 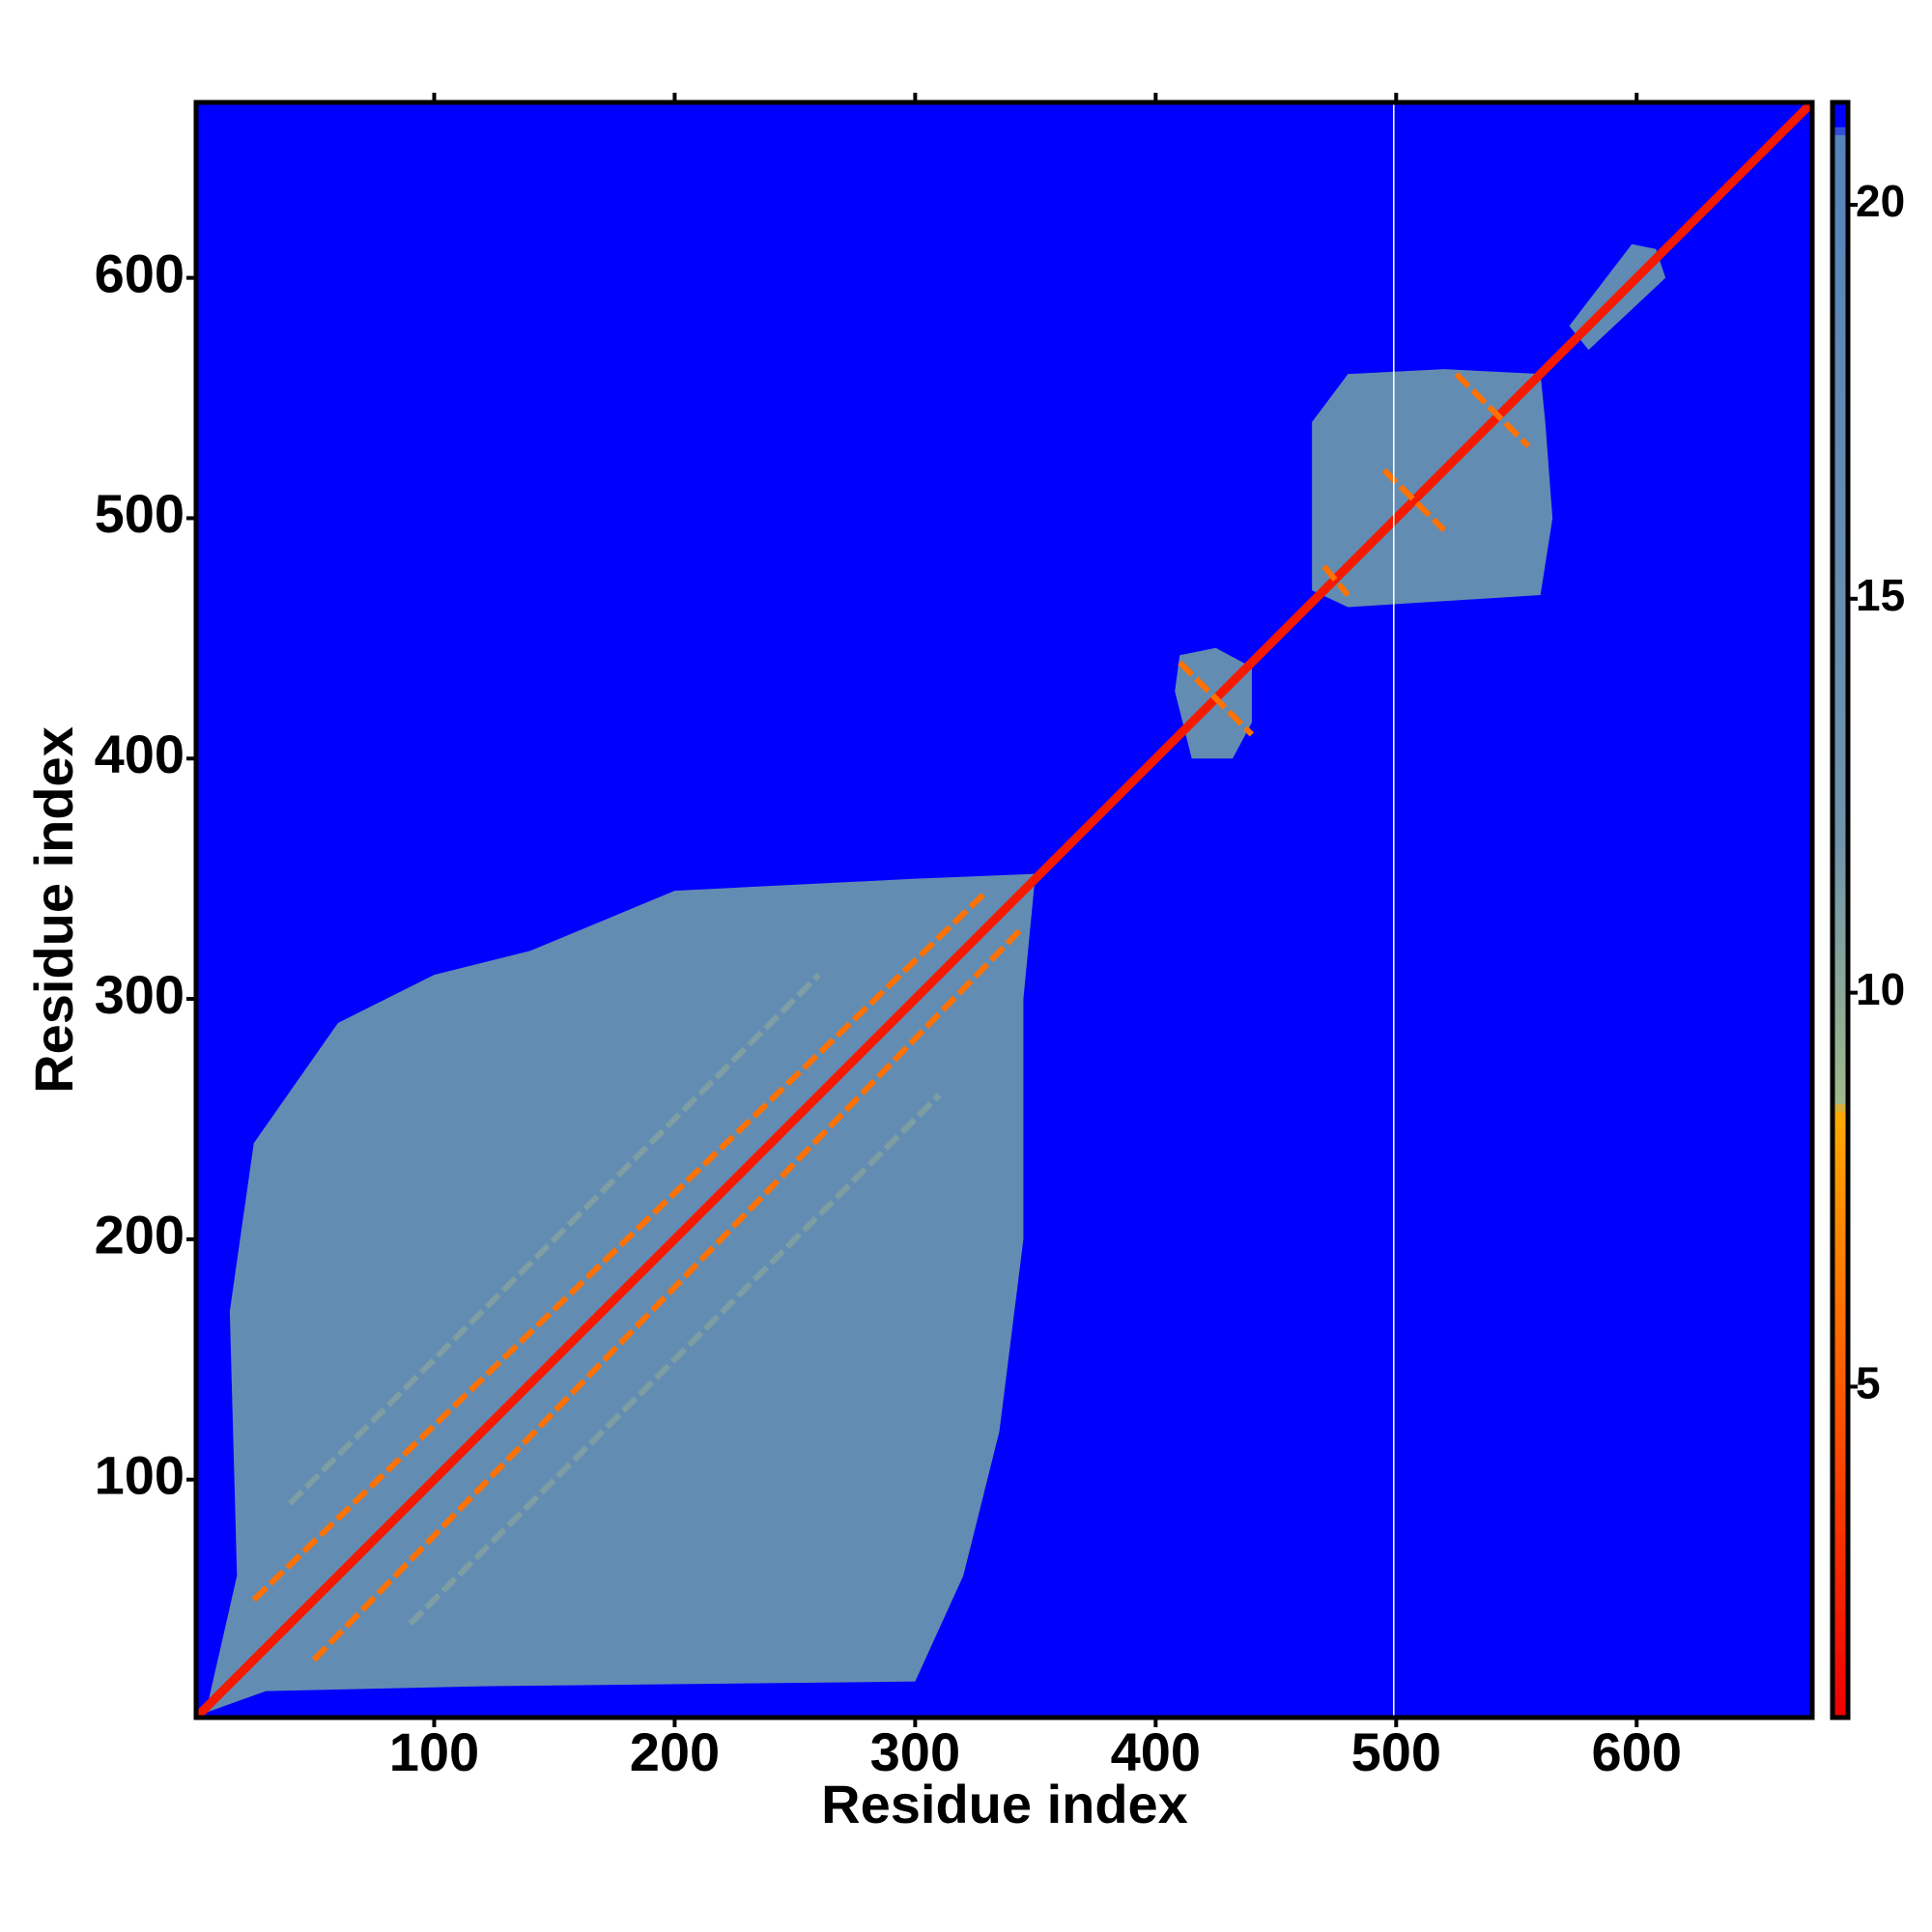 I want to click on x-axis-title: Residue index, so click(x=1005, y=1804).